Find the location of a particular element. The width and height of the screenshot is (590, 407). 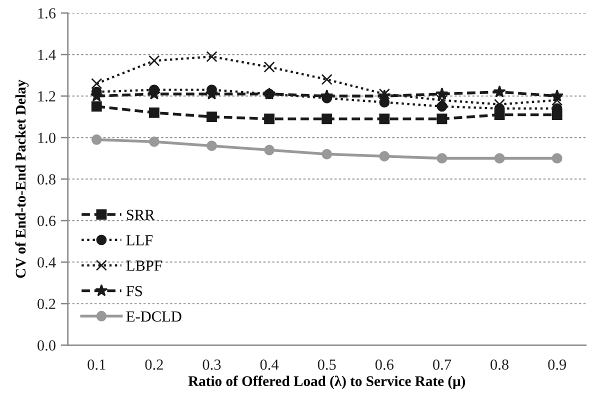

y-tick-label: 0.8 is located at coordinates (47, 179).